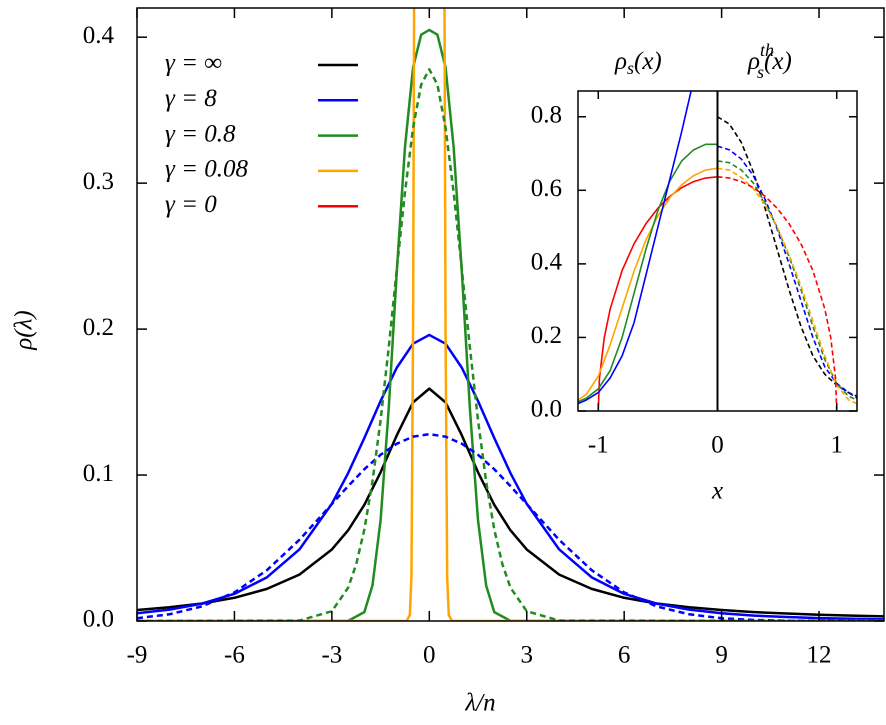 This screenshot has width=886, height=725. What do you see at coordinates (191, 98) in the screenshot?
I see `legend-label: γ = 8` at bounding box center [191, 98].